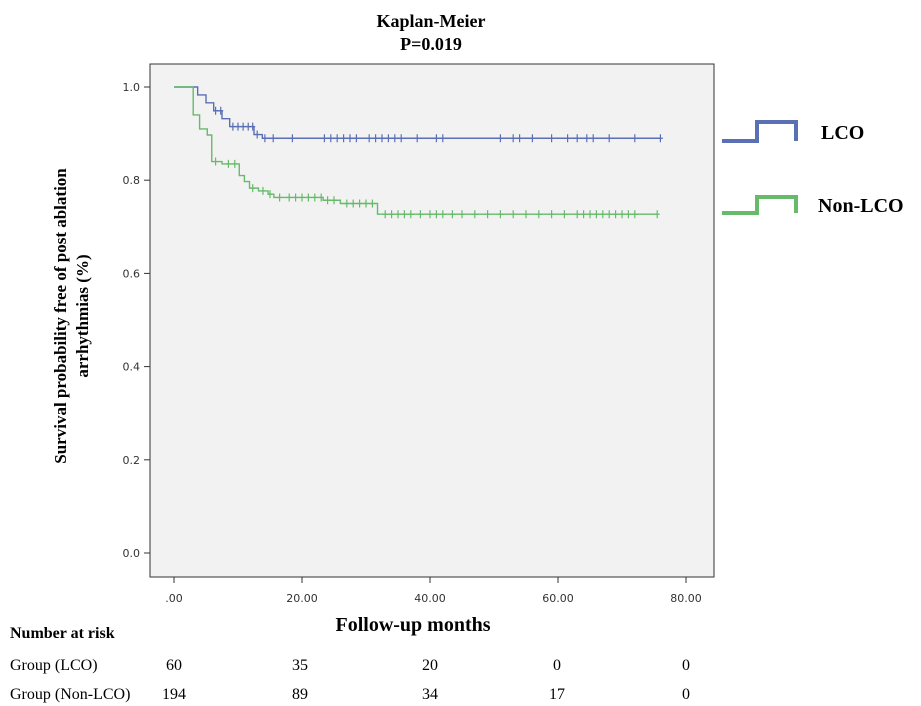 This screenshot has width=921, height=706. Describe the element at coordinates (813, 206) in the screenshot. I see `legend-item-non-lco: Non-LCO` at that location.